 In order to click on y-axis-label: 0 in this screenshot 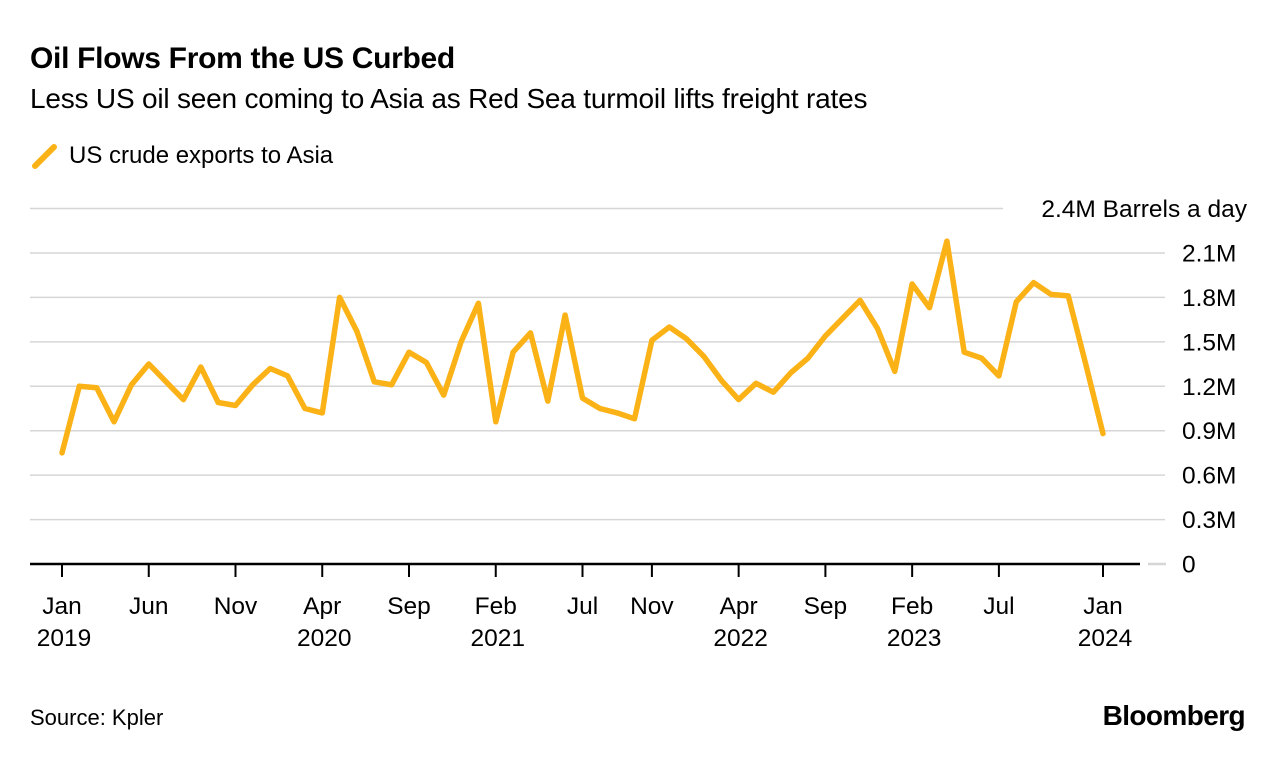, I will do `click(1189, 565)`.